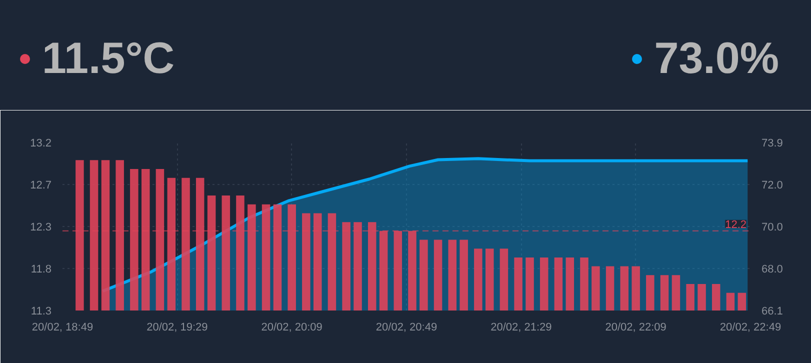 This screenshot has width=811, height=363. I want to click on y-tick-label: 11.8, so click(41, 270).